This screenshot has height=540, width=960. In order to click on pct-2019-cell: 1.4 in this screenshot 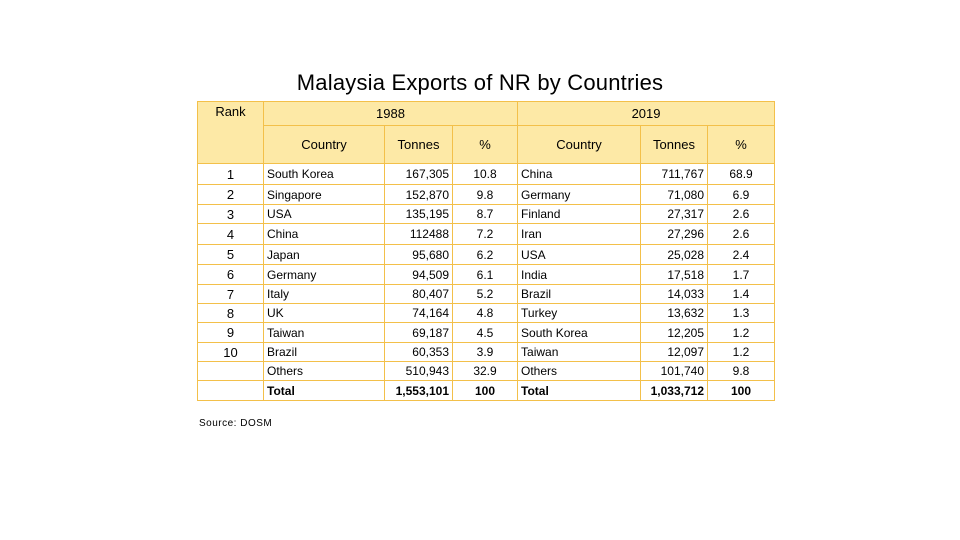, I will do `click(741, 294)`.